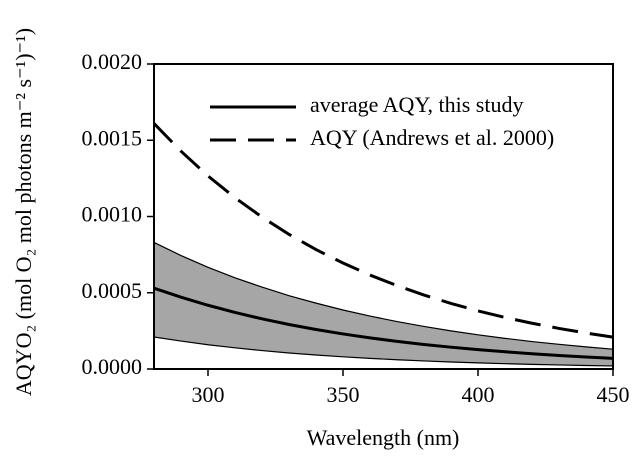 The height and width of the screenshot is (456, 634). I want to click on y-tick-label: 0.0015, so click(112, 137).